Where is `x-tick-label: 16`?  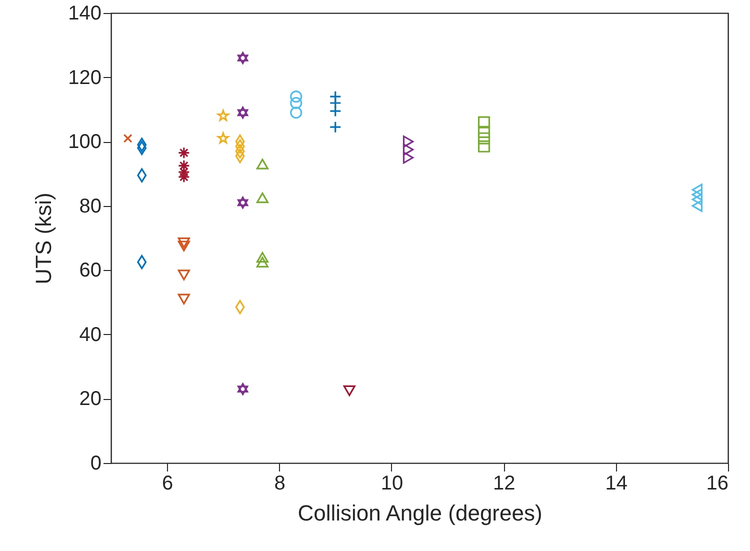 x-tick-label: 16 is located at coordinates (717, 483).